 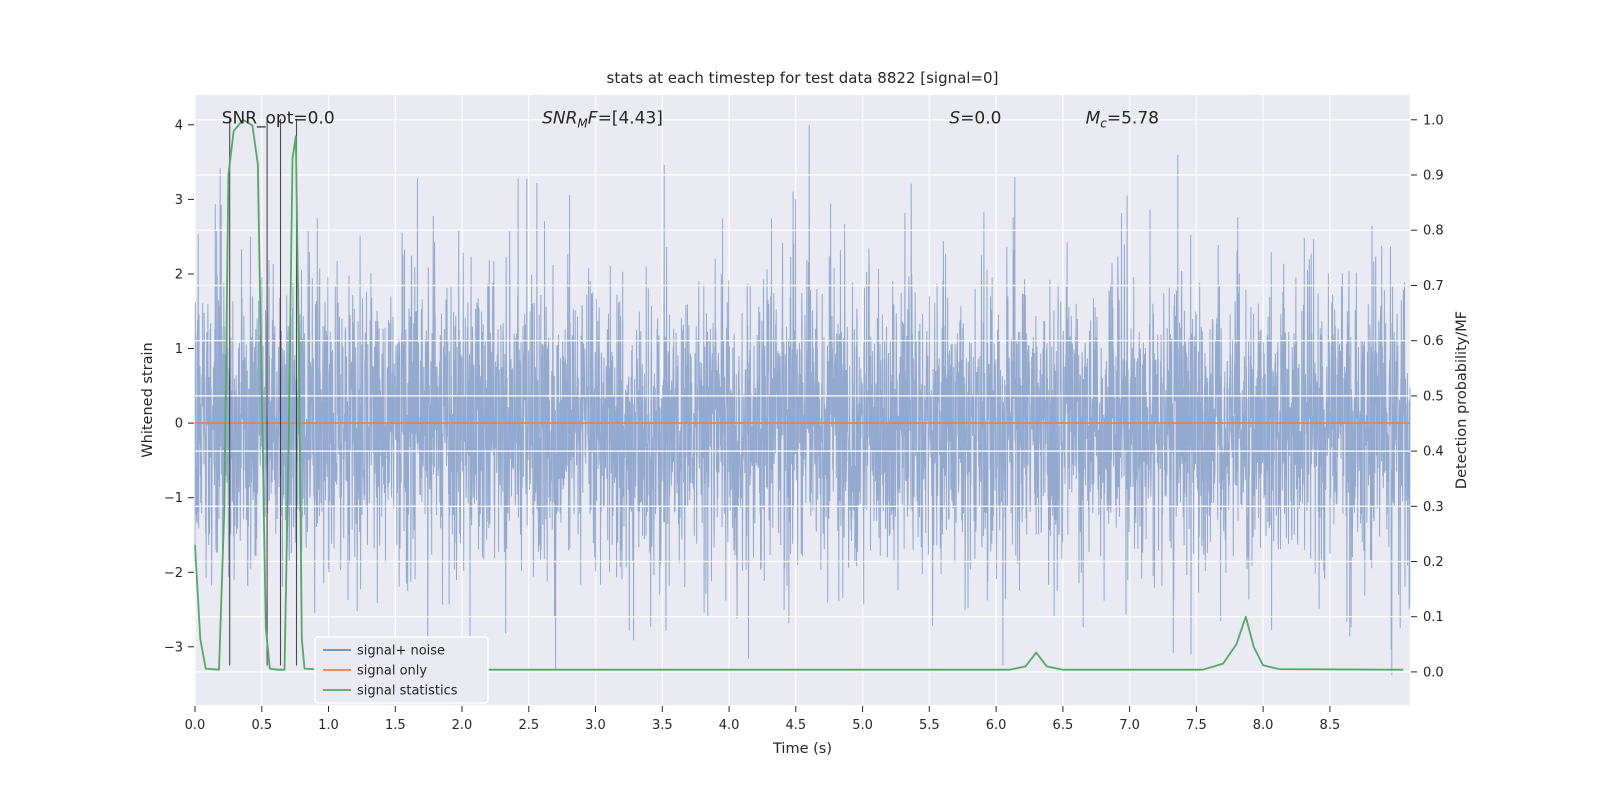 What do you see at coordinates (802, 749) in the screenshot?
I see `x-axis-label: Time (s)` at bounding box center [802, 749].